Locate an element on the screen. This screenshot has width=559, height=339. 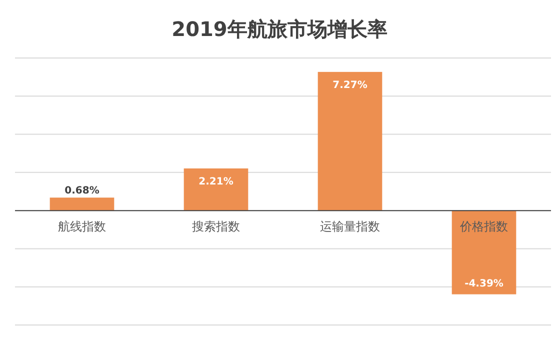
data-label: -4.39% is located at coordinates (484, 284).